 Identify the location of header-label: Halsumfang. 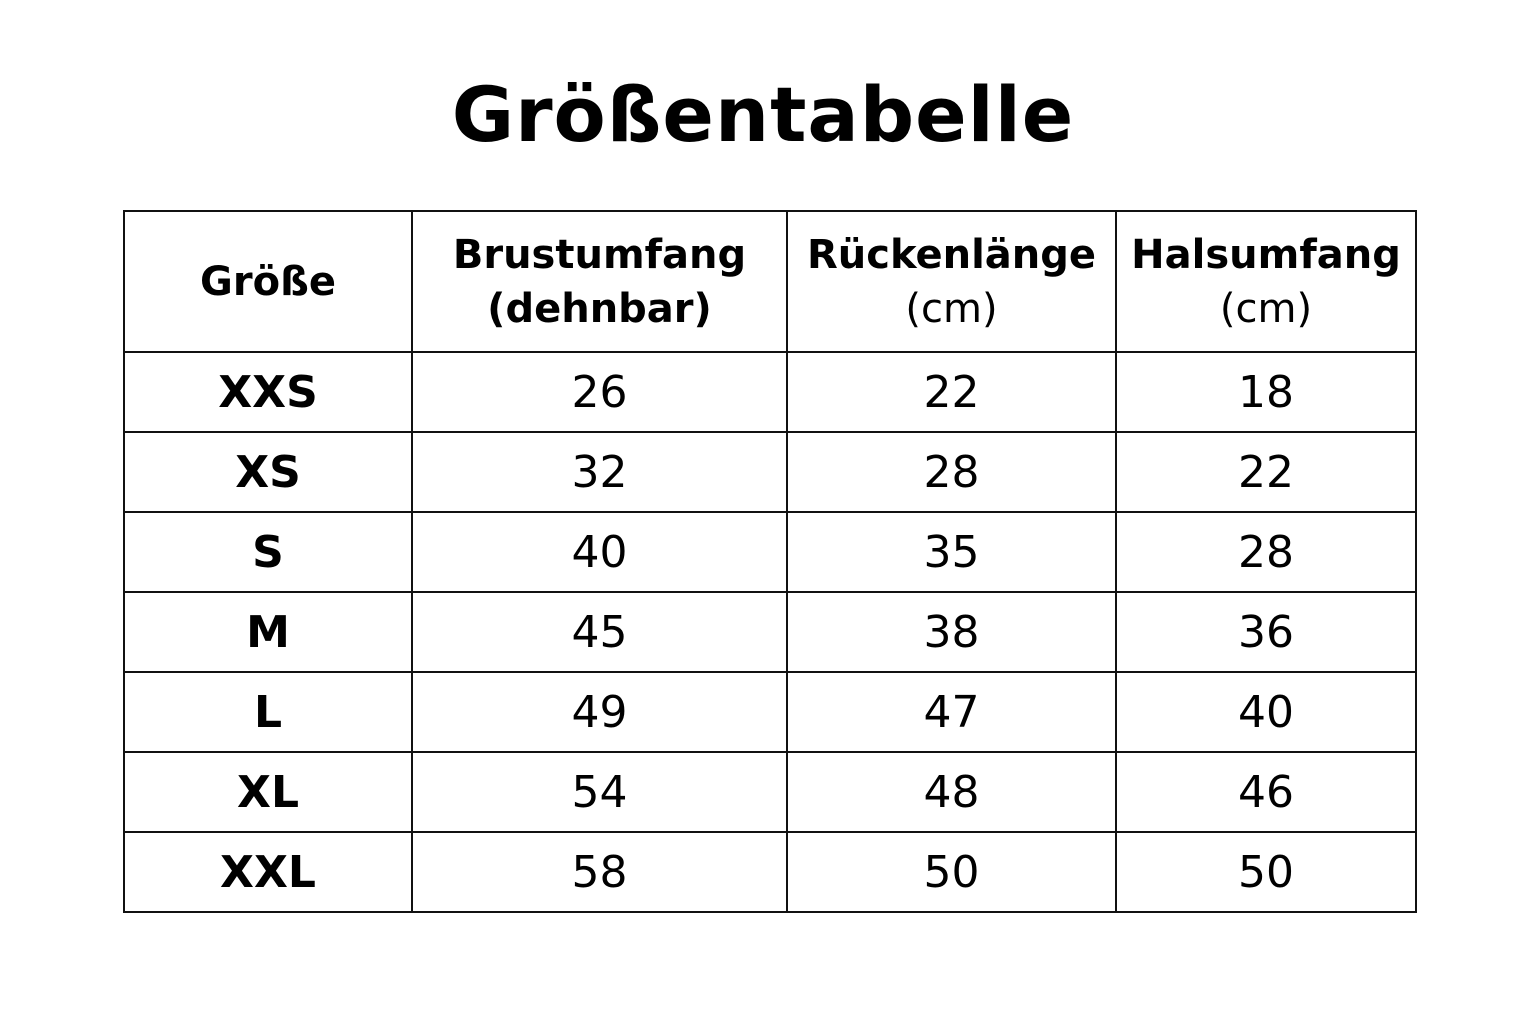
(1266, 254).